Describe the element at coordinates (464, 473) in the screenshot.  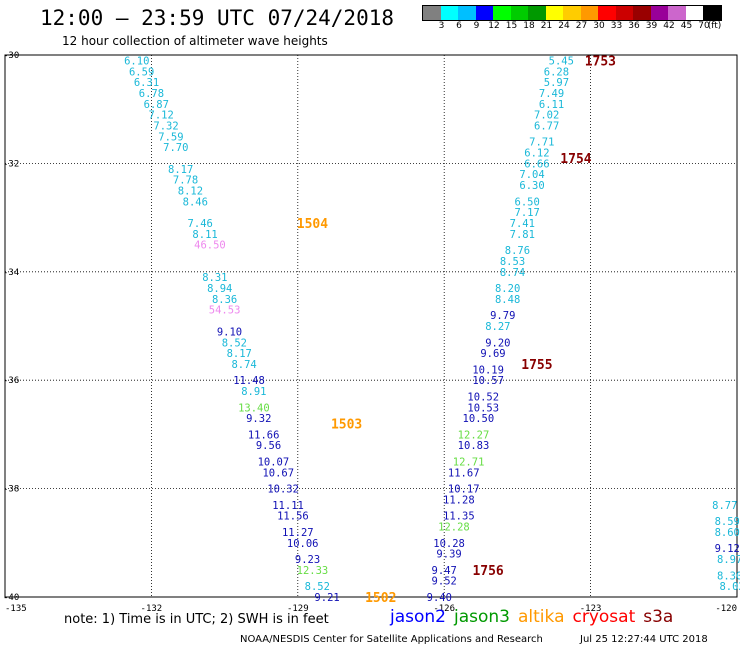
I see `wave-height-value: 11.67` at that location.